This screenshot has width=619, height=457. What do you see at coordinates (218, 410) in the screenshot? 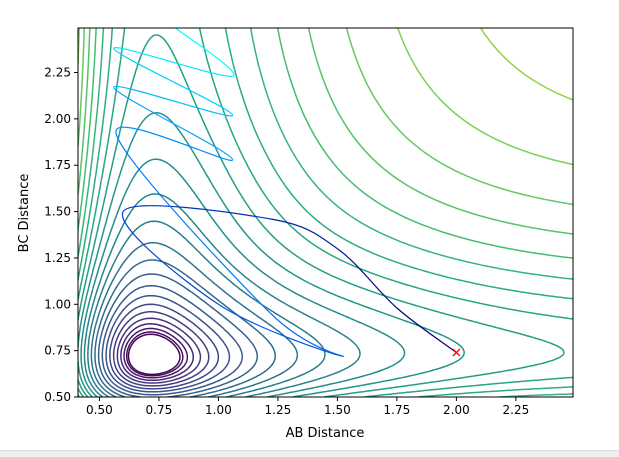
I see `x-tick-label: 1.00` at bounding box center [218, 410].